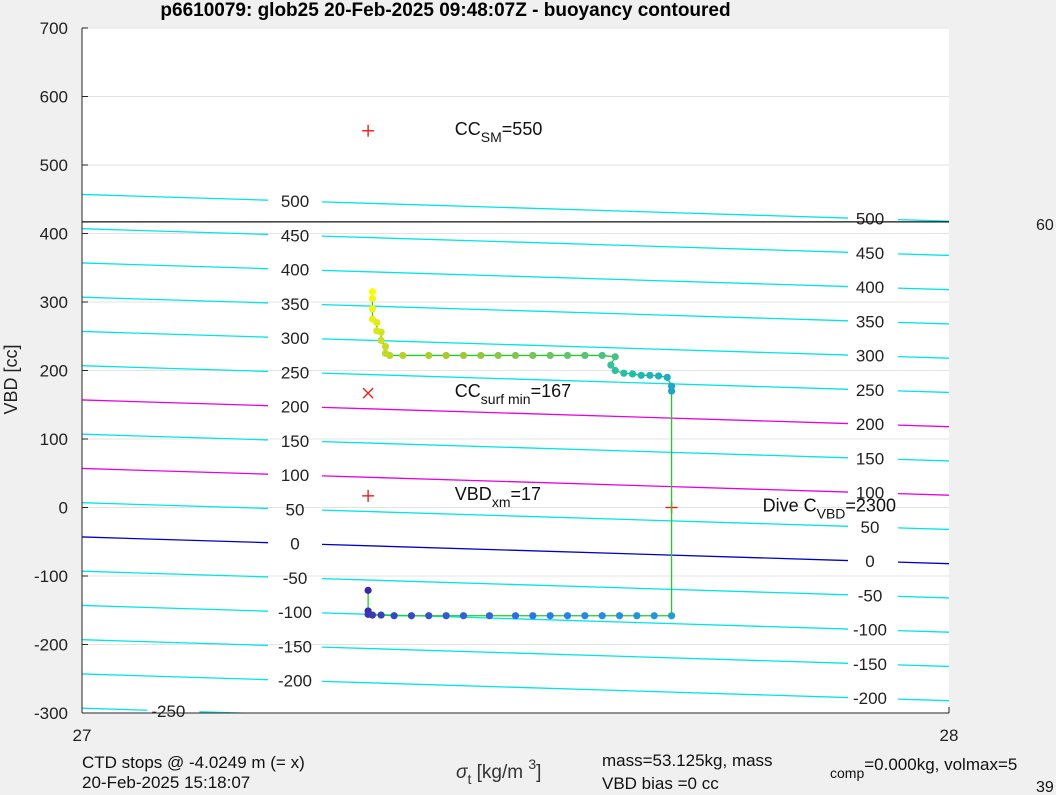 Image resolution: width=1056 pixels, height=795 pixels. What do you see at coordinates (295, 509) in the screenshot?
I see `contour-label-left-50: 50` at bounding box center [295, 509].